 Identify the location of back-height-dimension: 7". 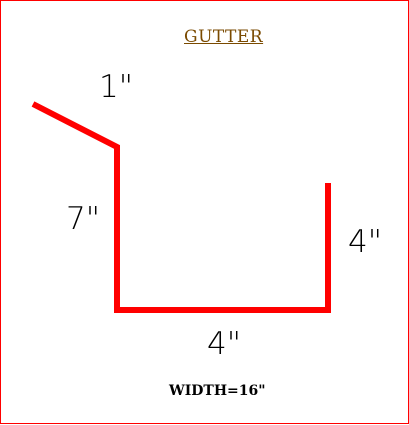
(83, 219).